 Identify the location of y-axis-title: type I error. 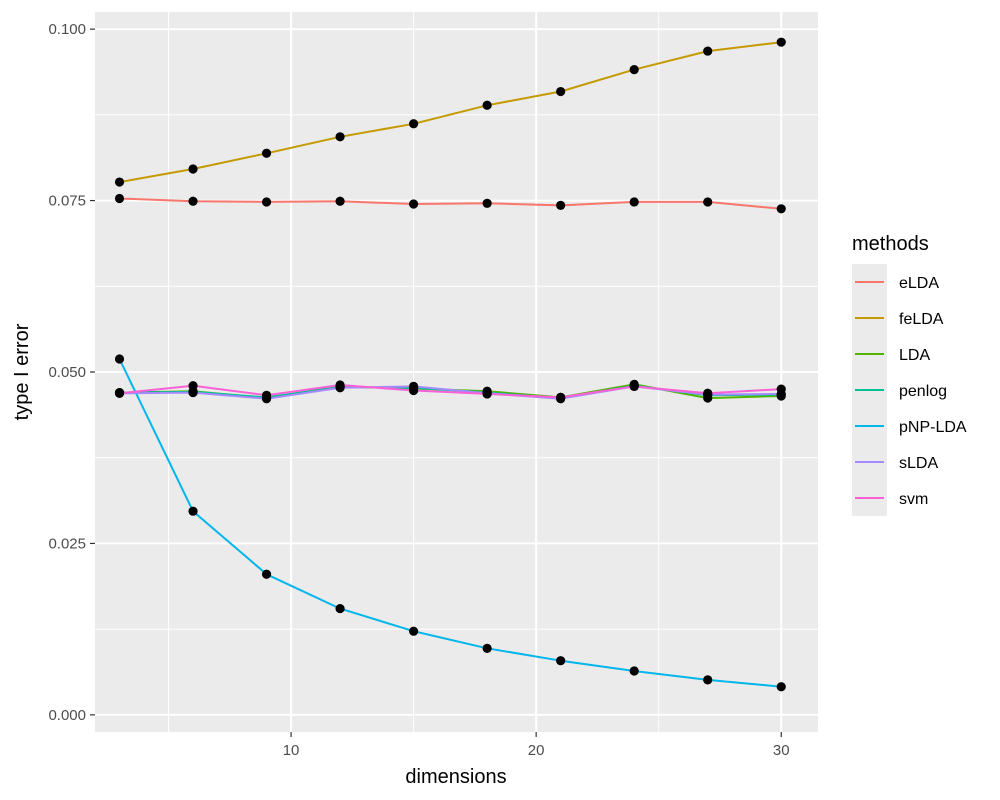
(22, 371).